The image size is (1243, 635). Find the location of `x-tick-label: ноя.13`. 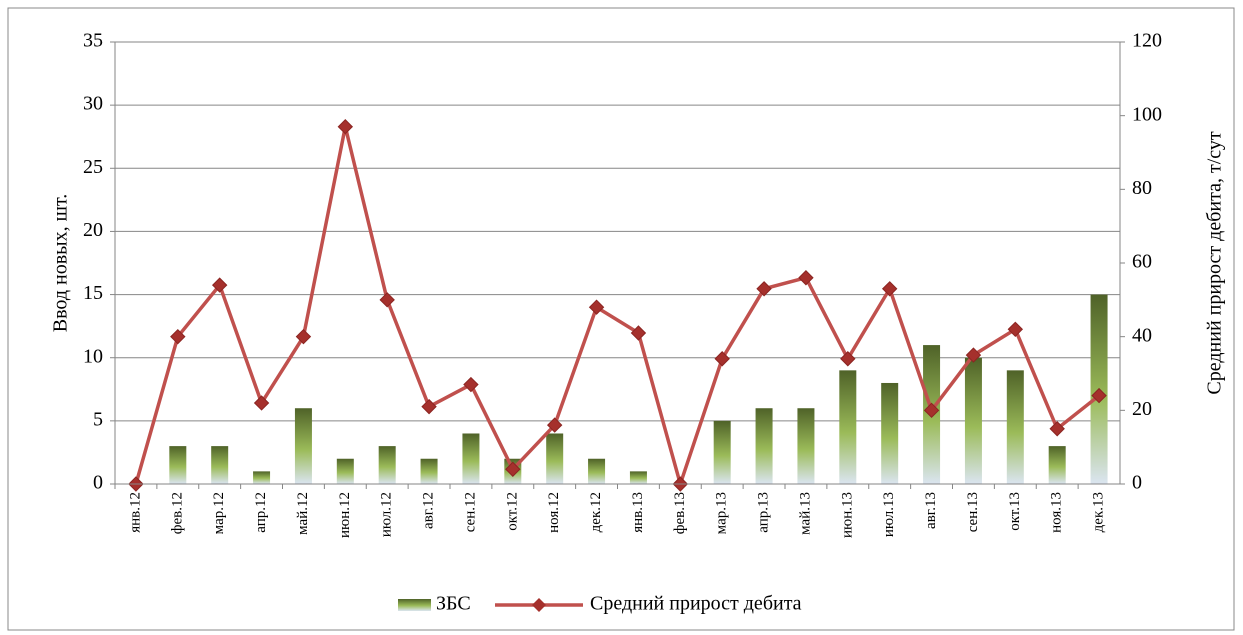

x-tick-label: ноя.13 is located at coordinates (1057, 512).